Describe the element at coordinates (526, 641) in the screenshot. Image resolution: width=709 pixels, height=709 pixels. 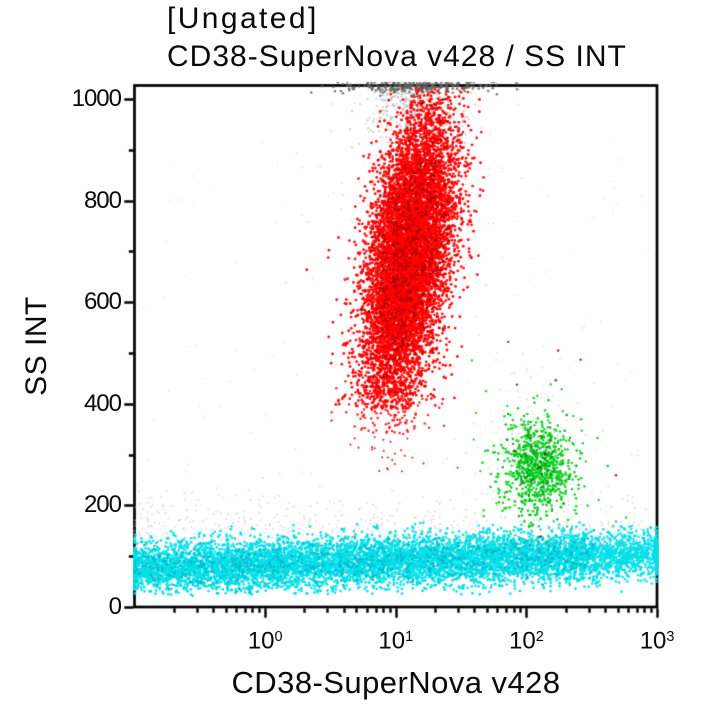
I see `x-tick-label-1e2: 102` at that location.